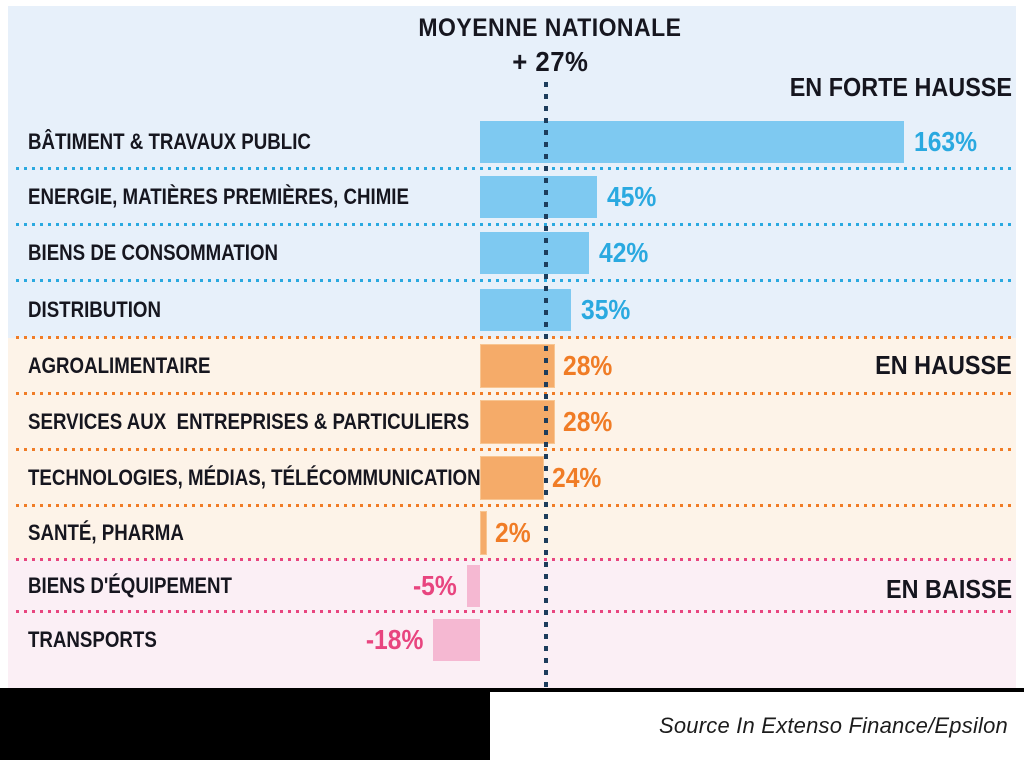  I want to click on sector-row: DISTRIBUTION 35%, so click(512, 309).